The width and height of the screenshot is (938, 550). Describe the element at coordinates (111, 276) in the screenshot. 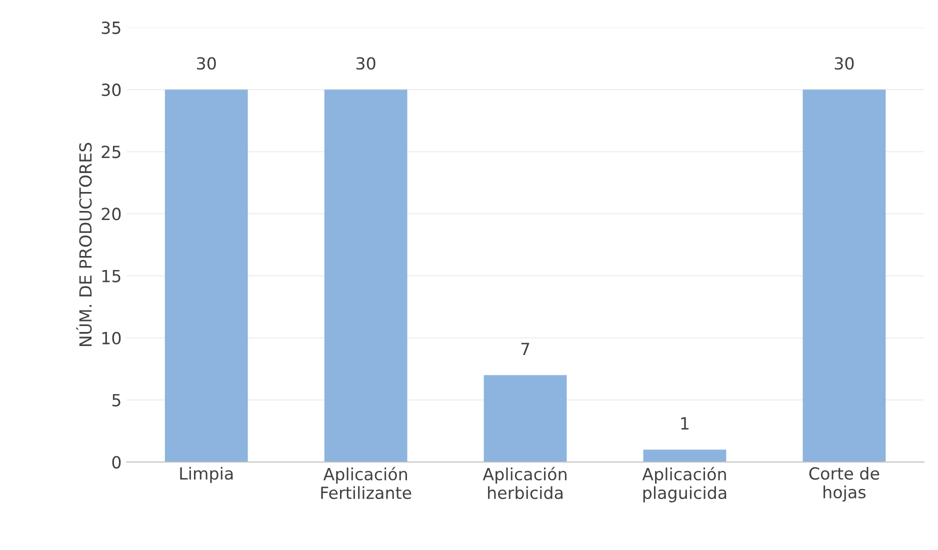

I see `y-tick-label: 15` at that location.